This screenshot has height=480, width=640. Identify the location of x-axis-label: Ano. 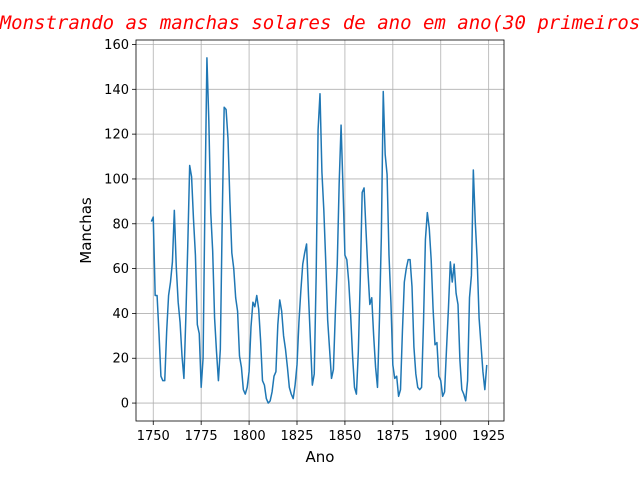
(320, 457).